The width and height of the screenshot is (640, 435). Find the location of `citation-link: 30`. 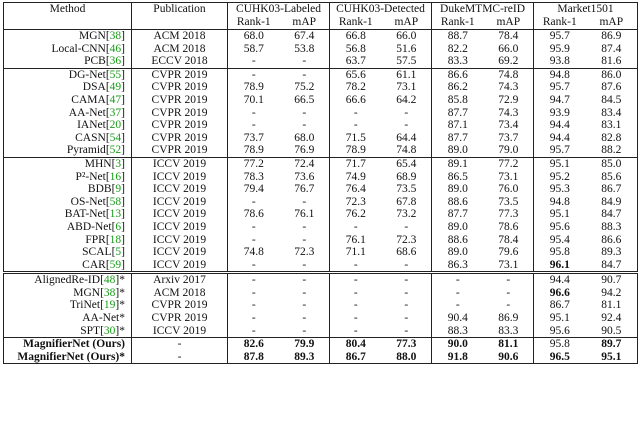

citation-link: 30 is located at coordinates (109, 330).